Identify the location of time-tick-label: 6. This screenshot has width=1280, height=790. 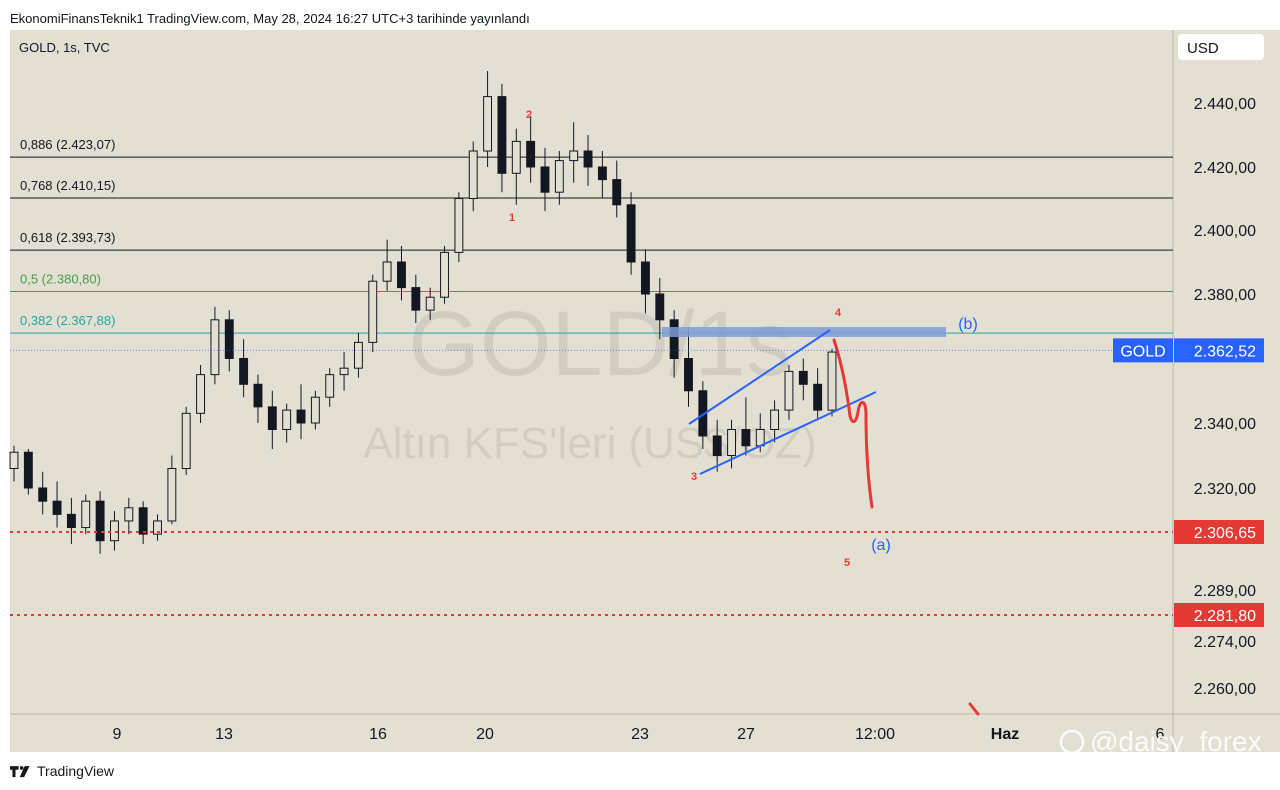
(1160, 734).